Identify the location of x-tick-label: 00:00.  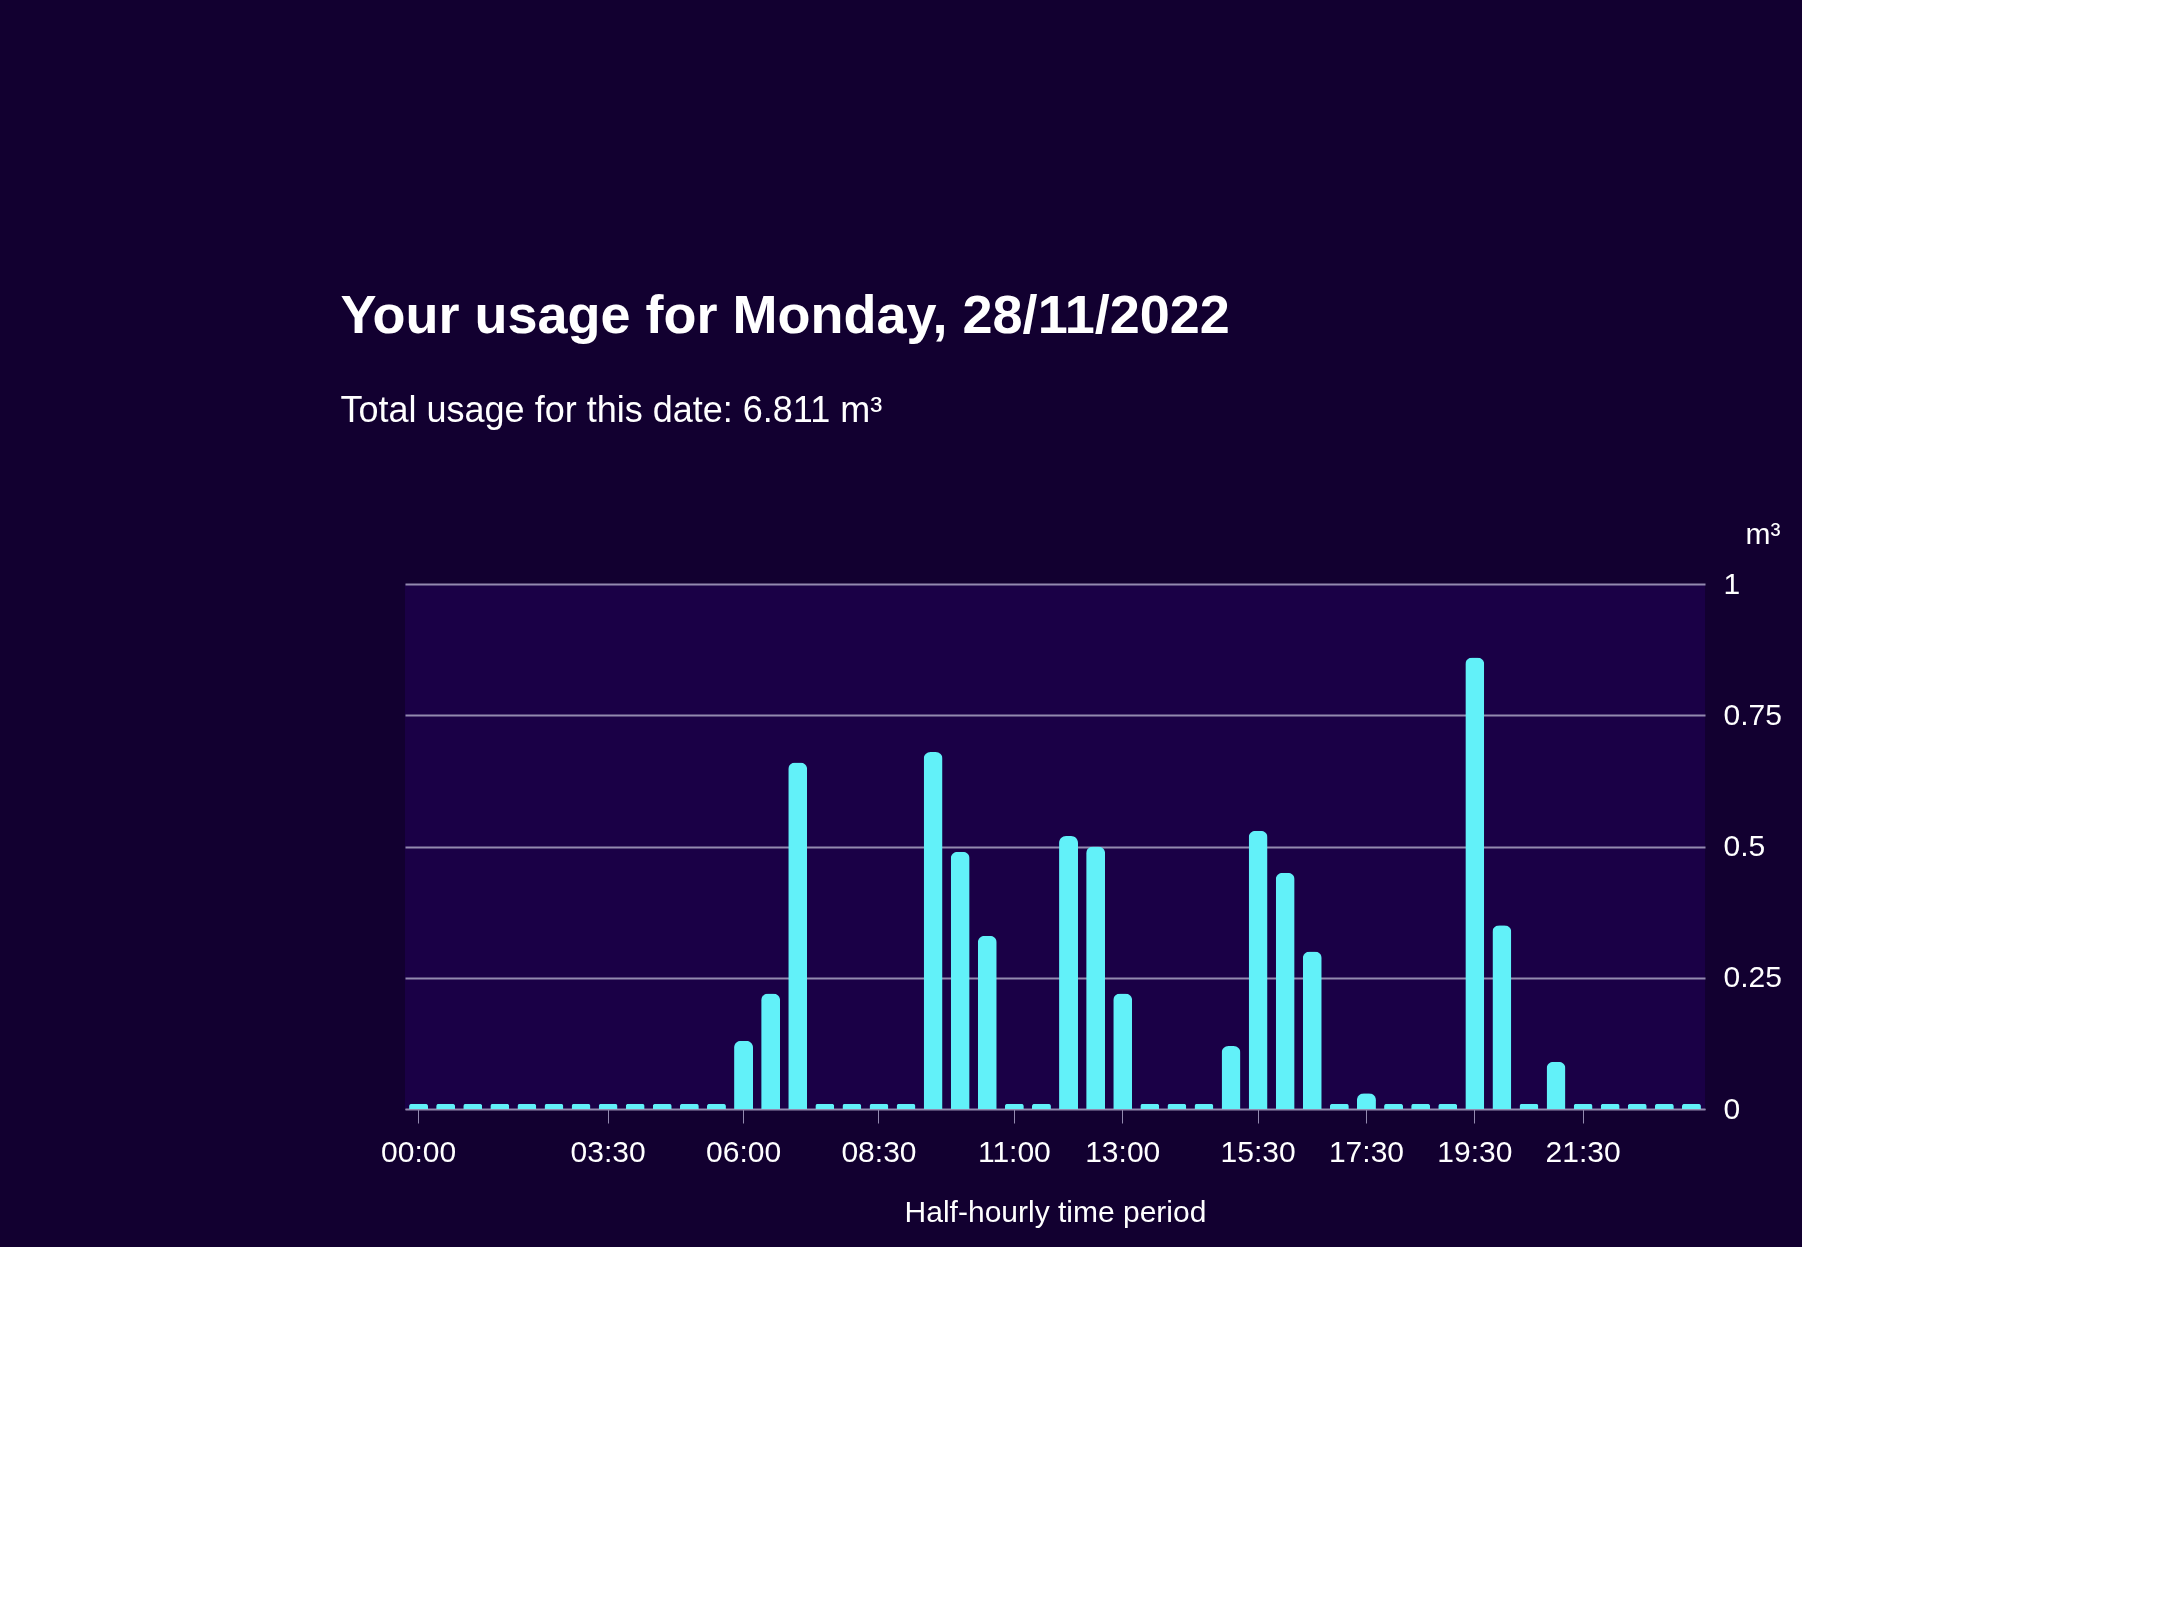
(419, 1151).